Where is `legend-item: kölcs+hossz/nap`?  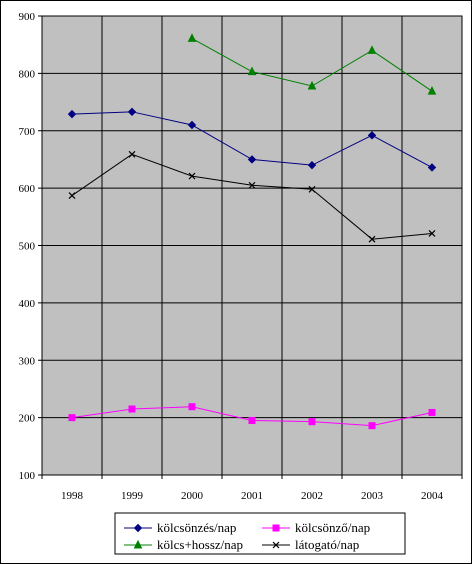
legend-item: kölcs+hossz/nap is located at coordinates (183, 544).